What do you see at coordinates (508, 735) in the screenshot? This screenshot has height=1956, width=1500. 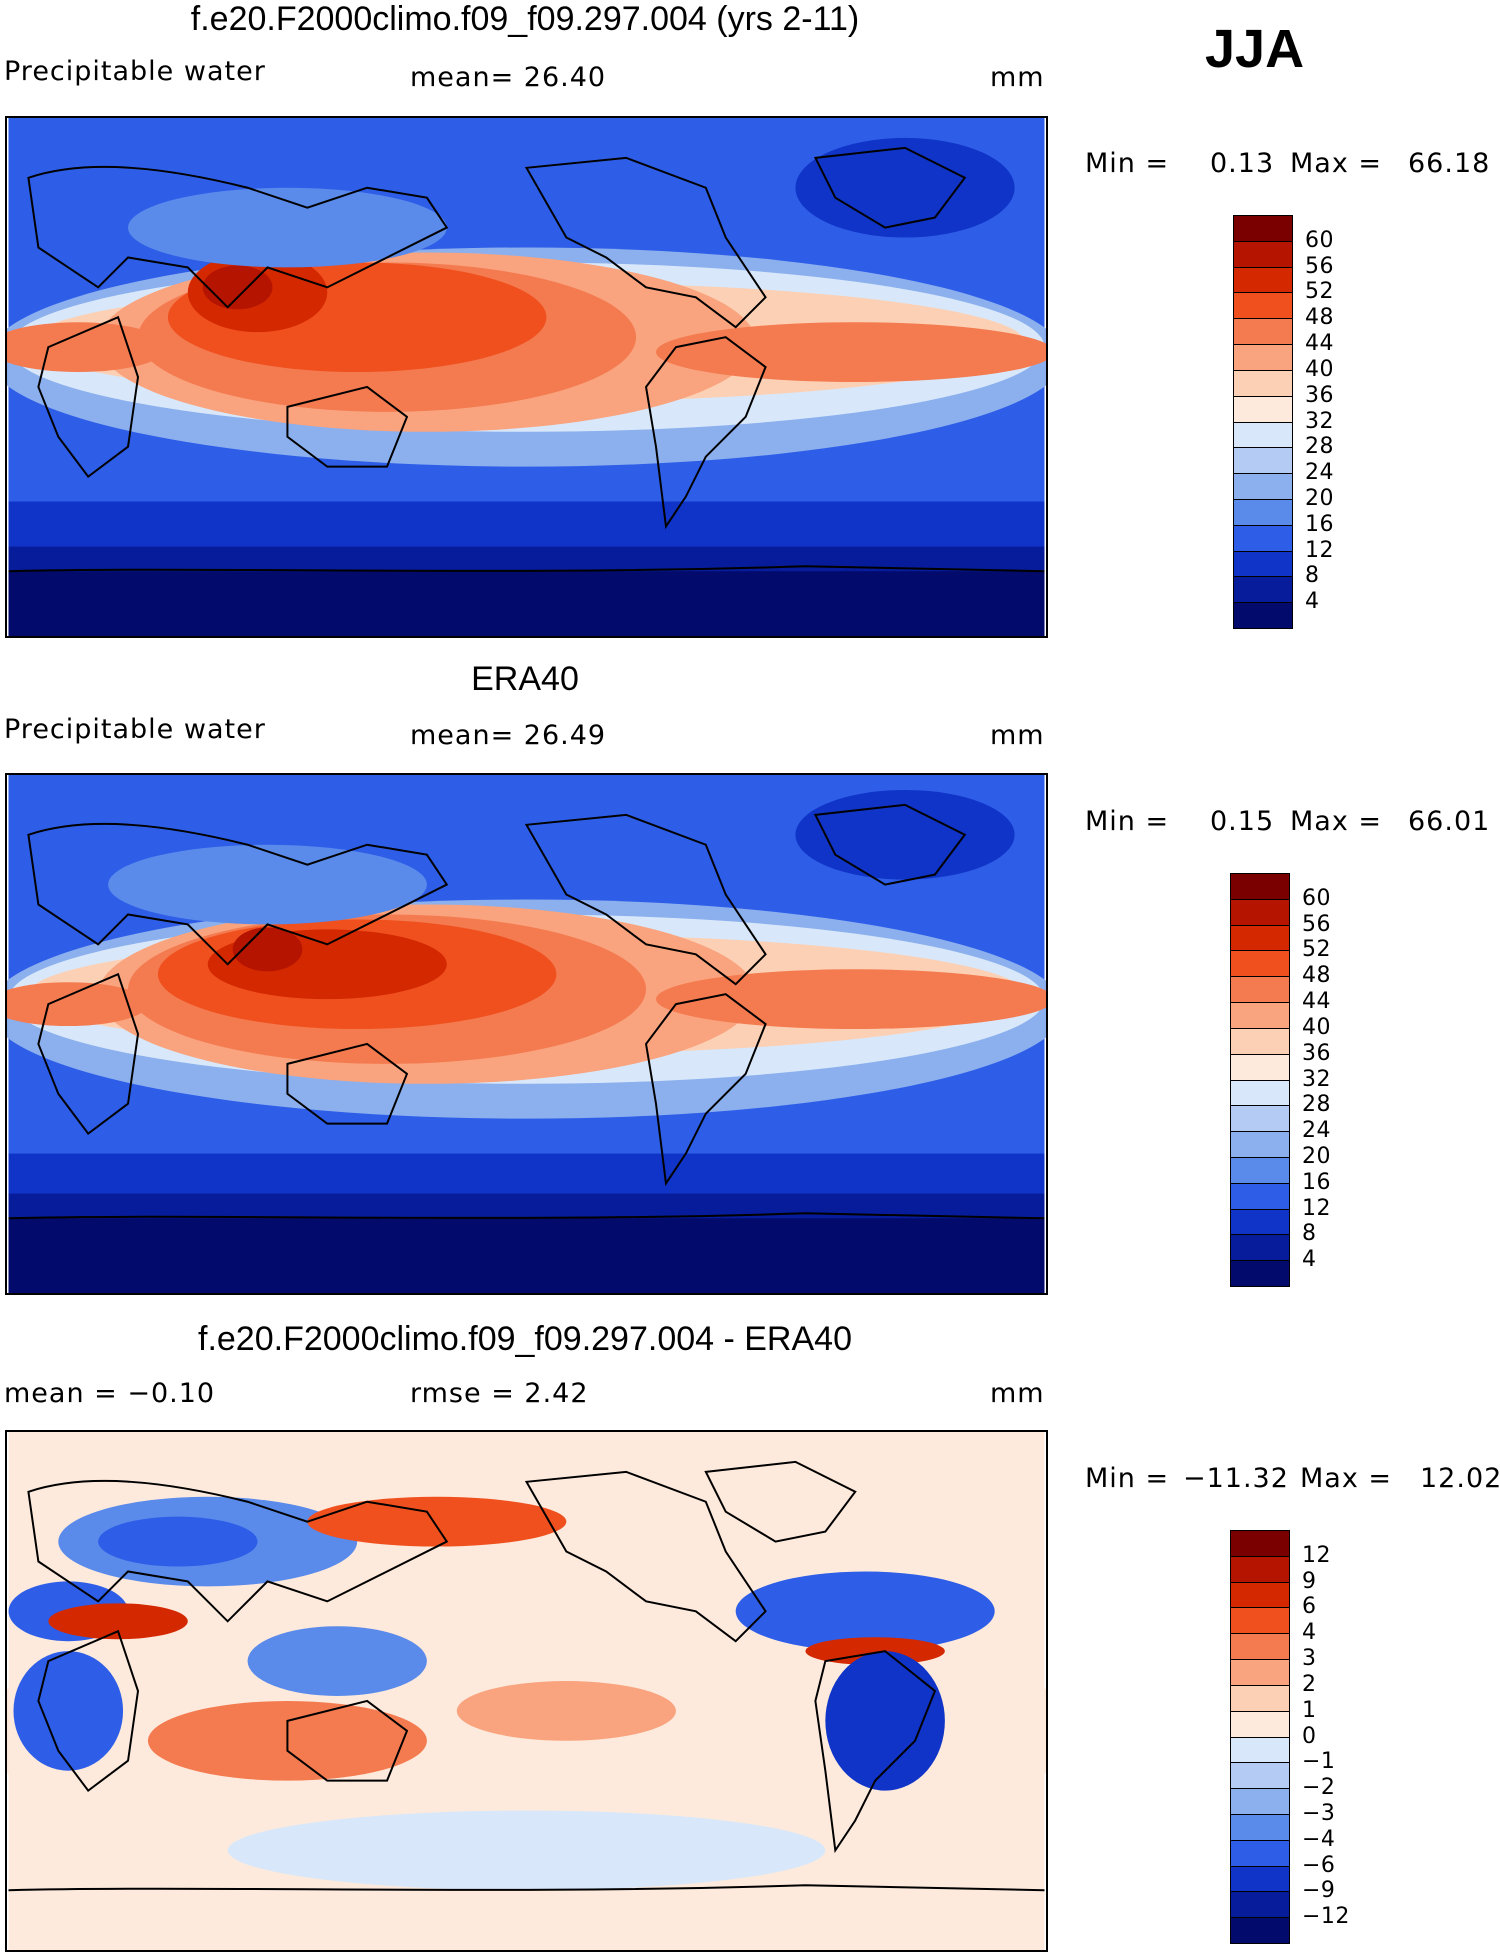 I see `panel-2-mean-label: mean= 26.49` at bounding box center [508, 735].